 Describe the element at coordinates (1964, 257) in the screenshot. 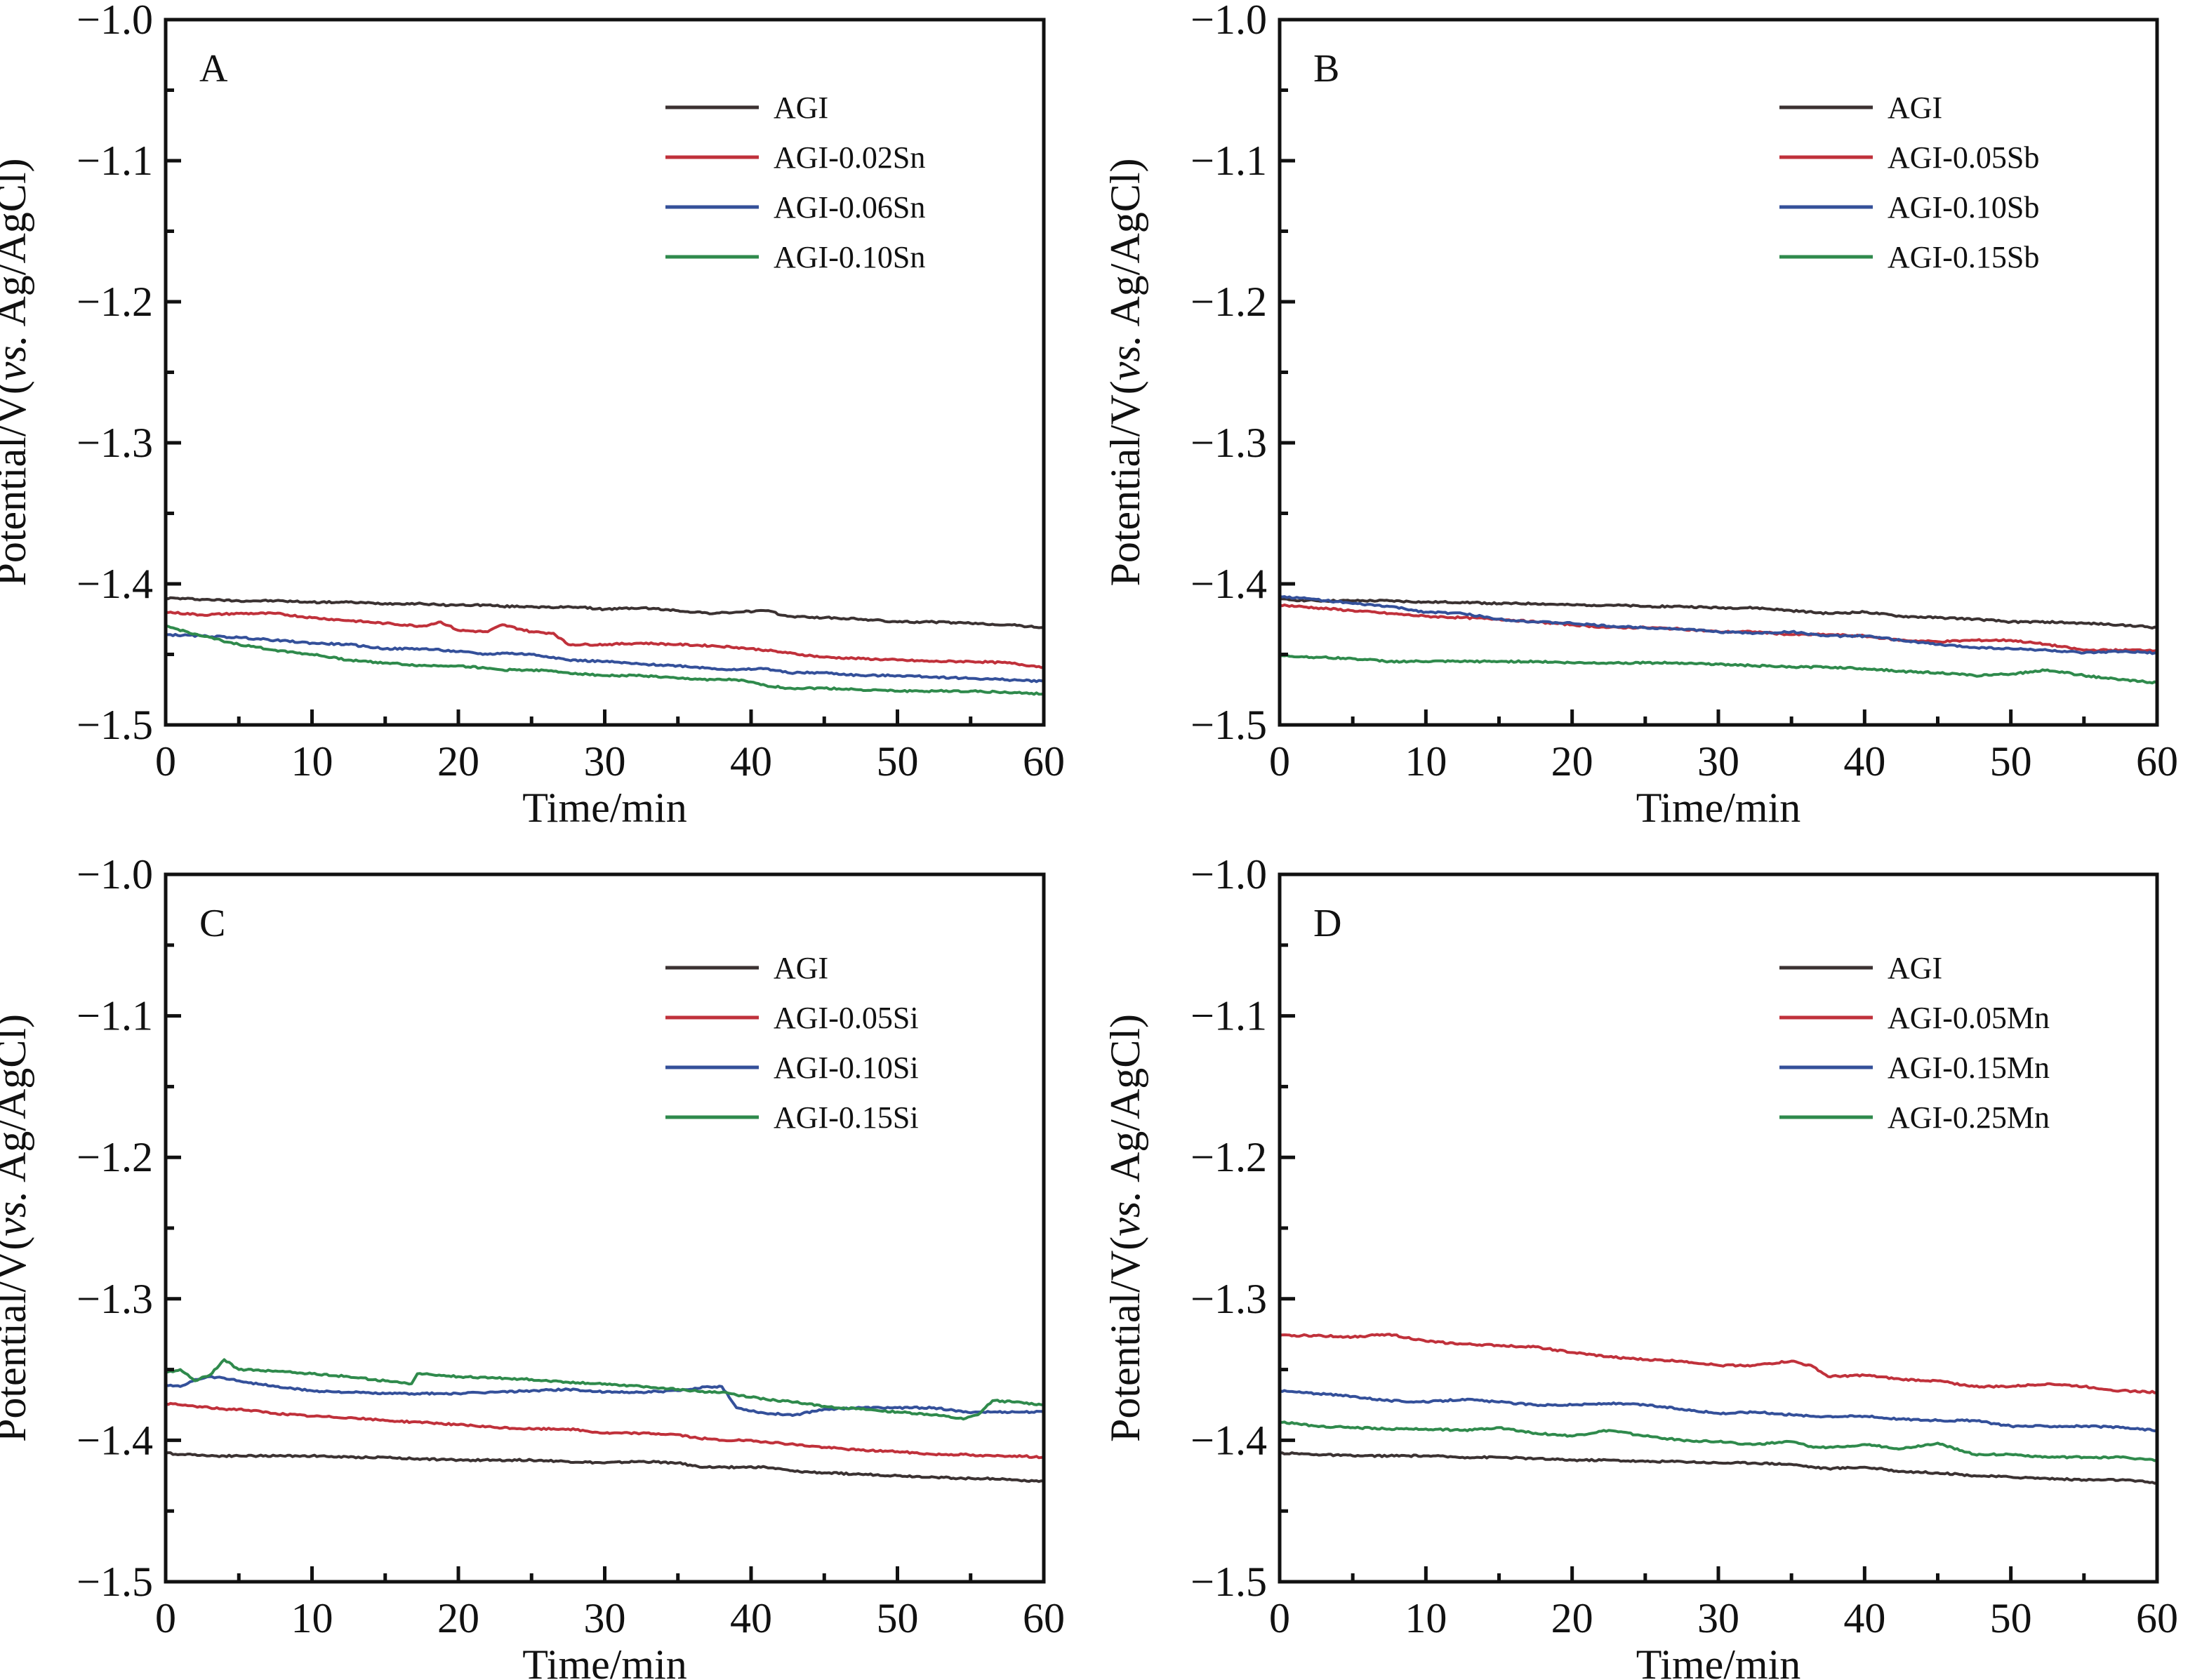

I see `legend-label: AGI-0.15Sb` at that location.